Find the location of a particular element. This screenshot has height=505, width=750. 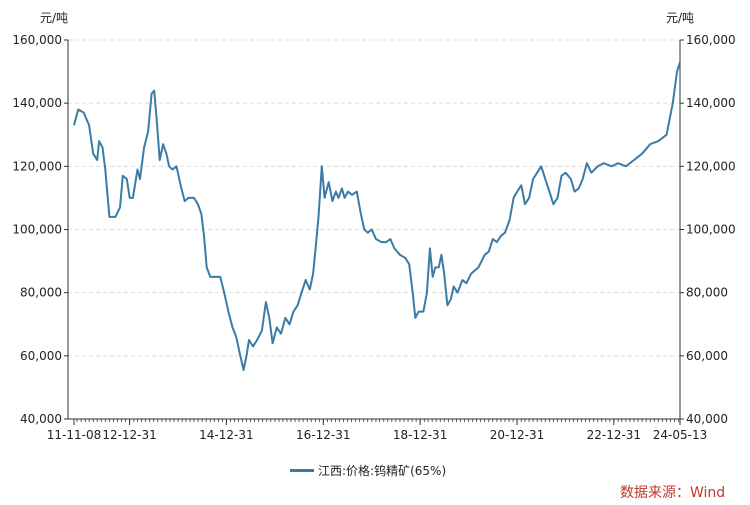

y-tick-label-left: 140,000 is located at coordinates (37, 103).